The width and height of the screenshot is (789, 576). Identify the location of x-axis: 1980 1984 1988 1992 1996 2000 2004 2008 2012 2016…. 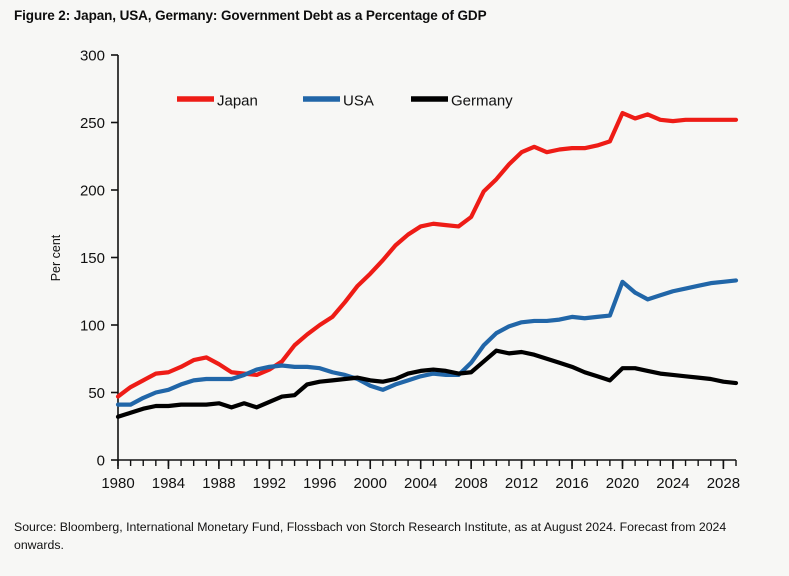
(420, 475).